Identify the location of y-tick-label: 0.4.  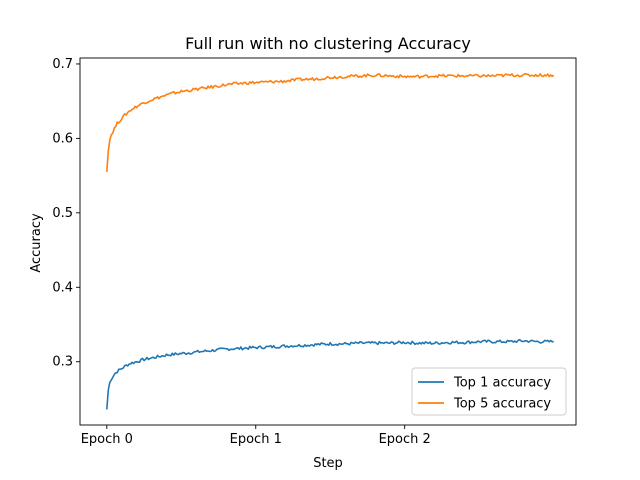
(62, 287).